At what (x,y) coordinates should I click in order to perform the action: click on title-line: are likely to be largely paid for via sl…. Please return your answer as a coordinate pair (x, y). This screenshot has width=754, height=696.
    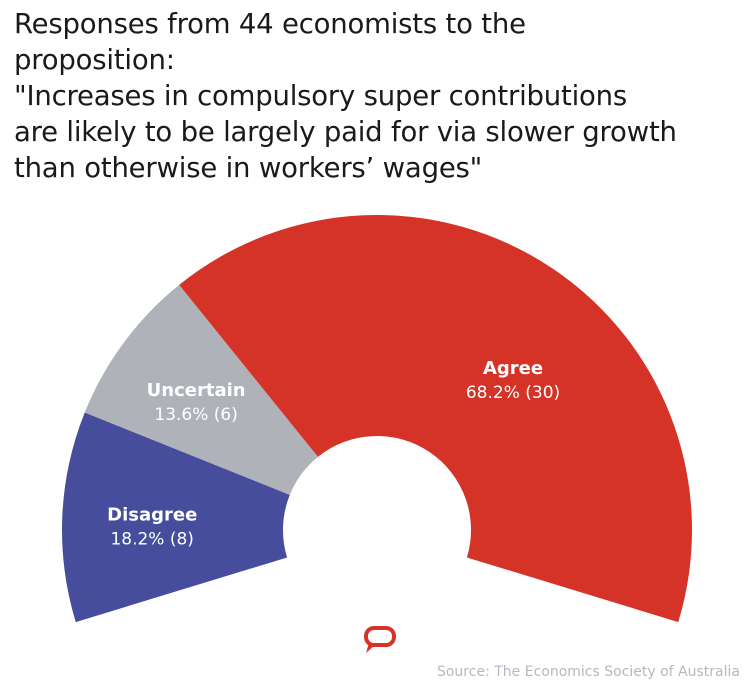
    Looking at the image, I should click on (345, 132).